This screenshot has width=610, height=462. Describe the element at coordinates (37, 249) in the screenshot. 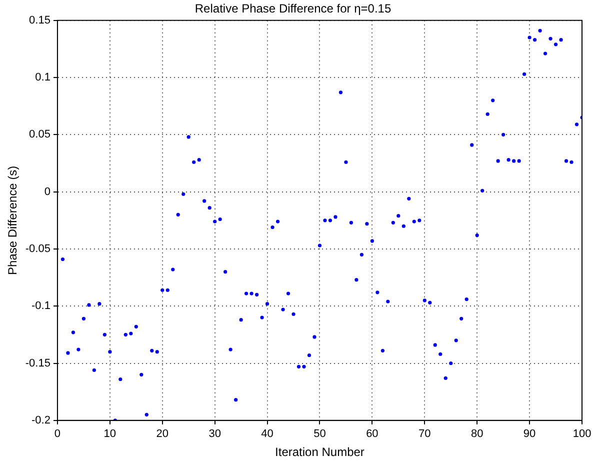

I see `y-tick-label: -0.05` at that location.